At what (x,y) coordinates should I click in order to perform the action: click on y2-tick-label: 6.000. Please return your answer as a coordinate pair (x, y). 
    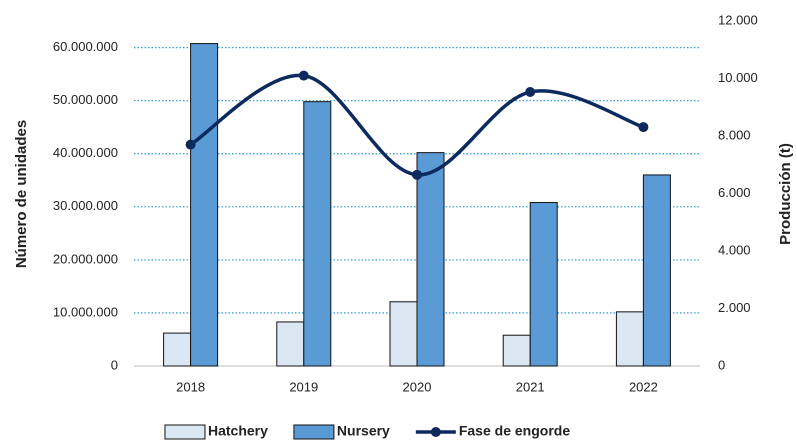
    Looking at the image, I should click on (734, 192).